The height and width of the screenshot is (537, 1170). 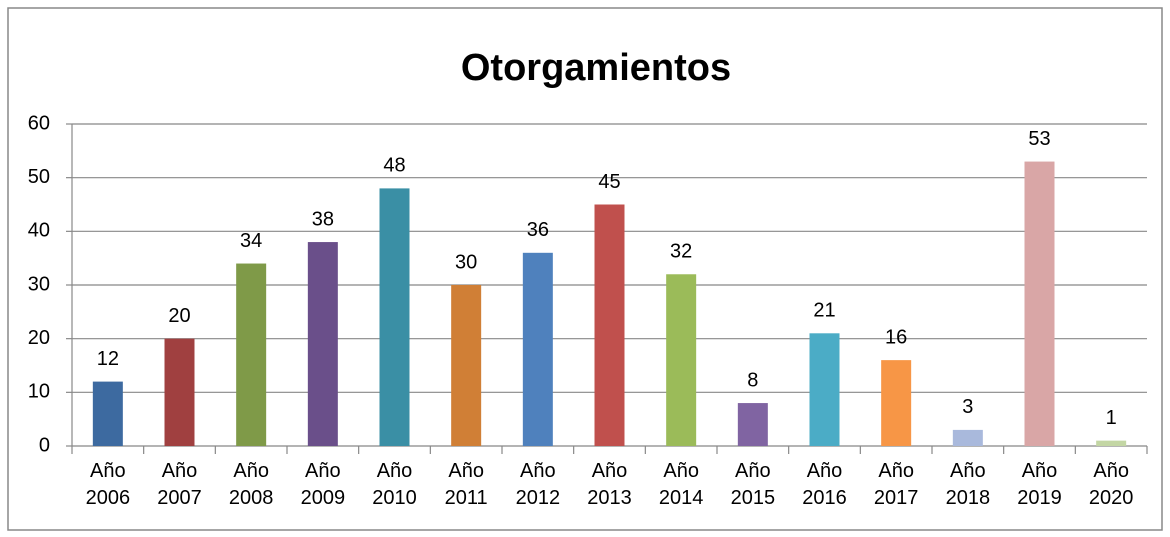 What do you see at coordinates (681, 484) in the screenshot?
I see `x-tick-label: Año 2014` at bounding box center [681, 484].